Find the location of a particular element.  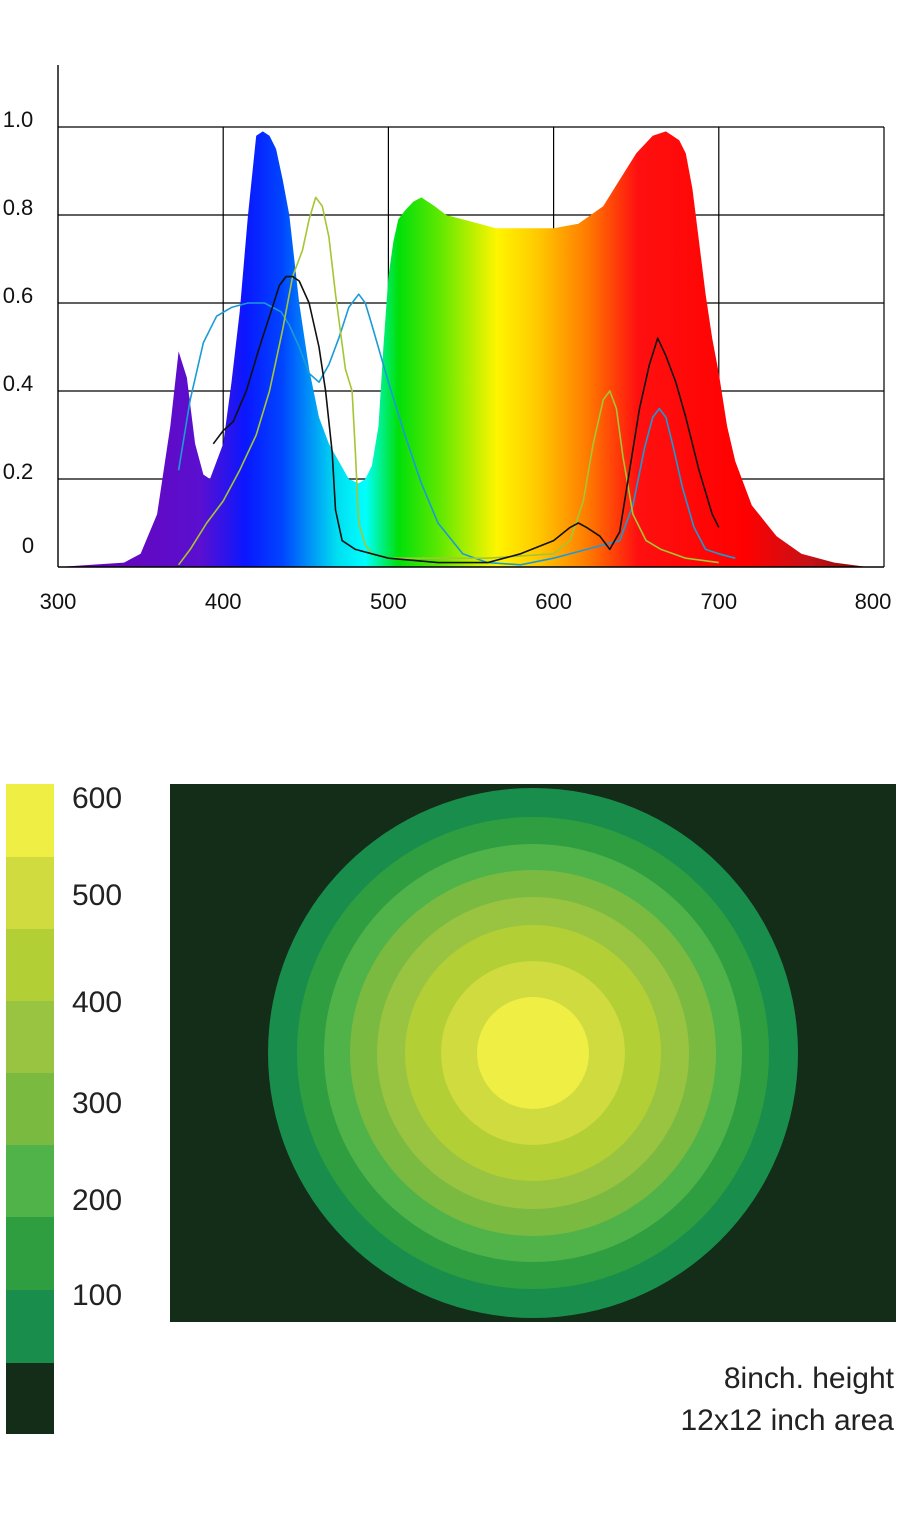

x-tick-label: 500 is located at coordinates (388, 601).